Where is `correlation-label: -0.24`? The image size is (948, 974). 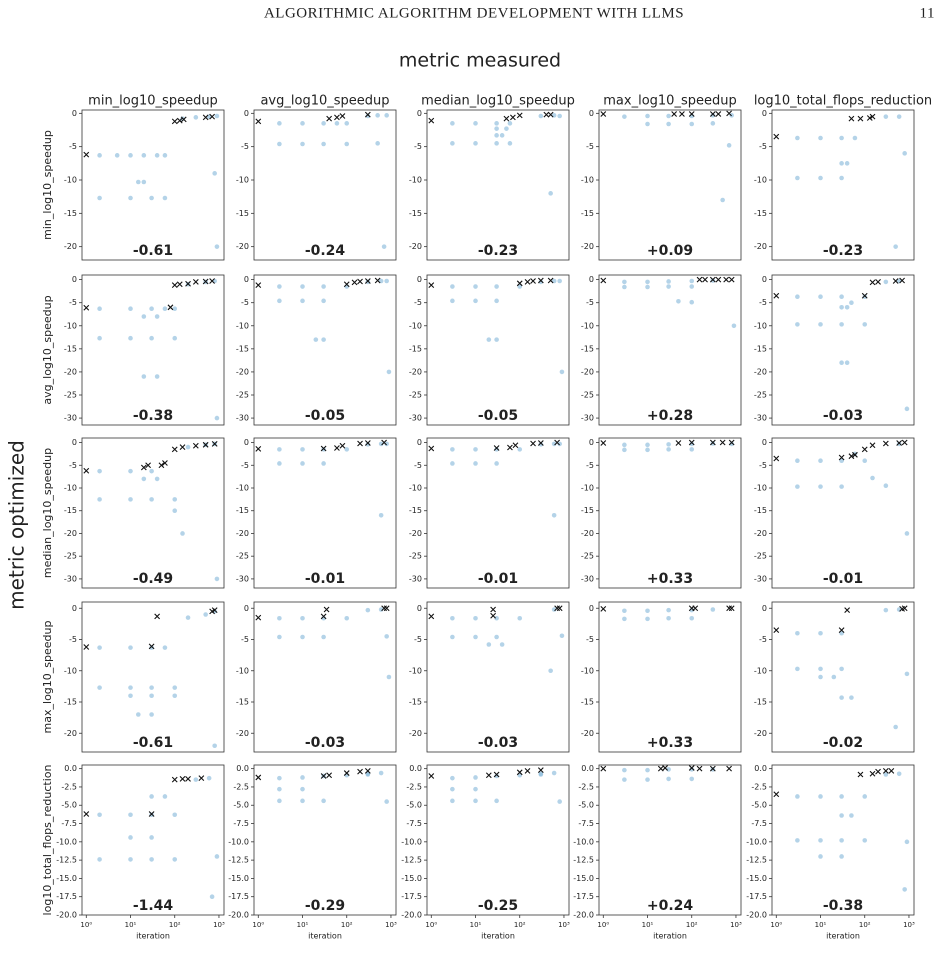 correlation-label: -0.24 is located at coordinates (325, 251).